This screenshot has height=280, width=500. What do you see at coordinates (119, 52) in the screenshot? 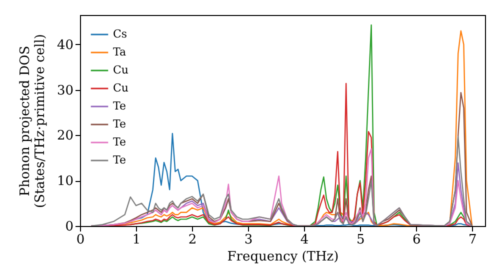
I see `legend-label: Ta` at bounding box center [119, 52].